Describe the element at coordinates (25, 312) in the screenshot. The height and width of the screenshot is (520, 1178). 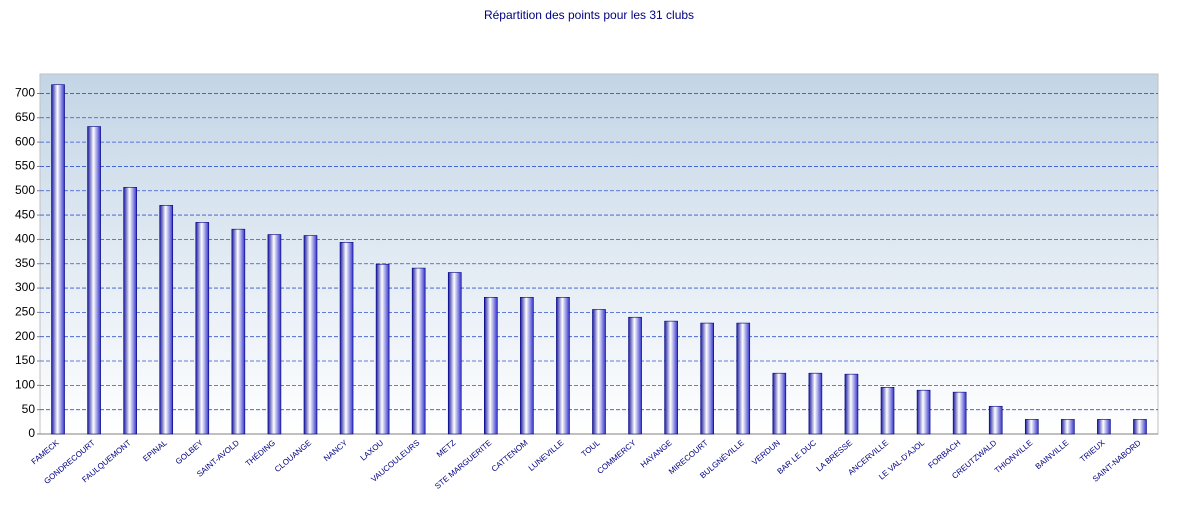
I see `y-tick-label: 250` at that location.